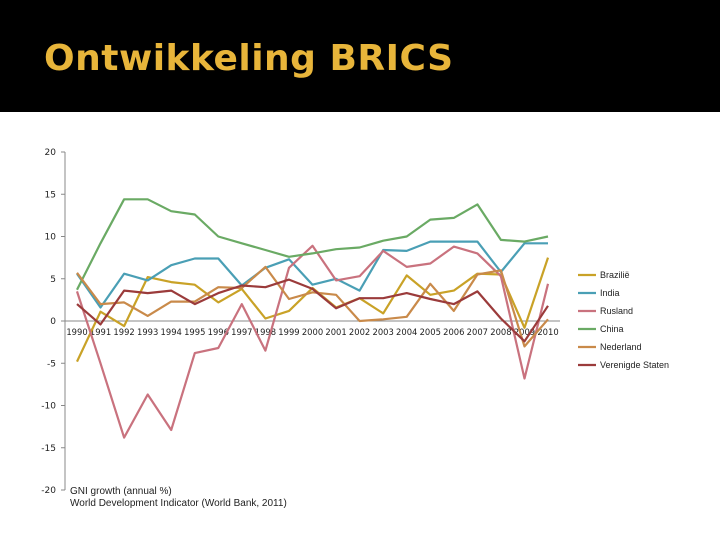 This screenshot has width=720, height=540. I want to click on x-tick-label: 1991, so click(100, 332).